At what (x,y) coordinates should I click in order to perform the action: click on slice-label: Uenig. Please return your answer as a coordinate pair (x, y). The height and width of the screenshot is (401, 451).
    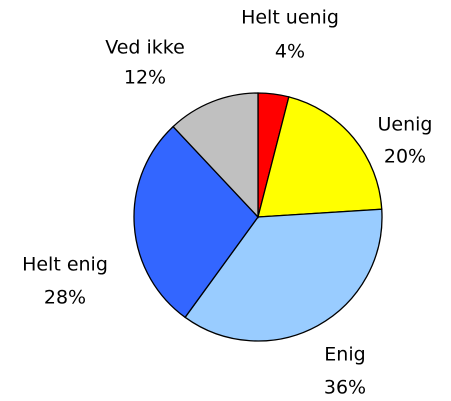
    Looking at the image, I should click on (405, 125).